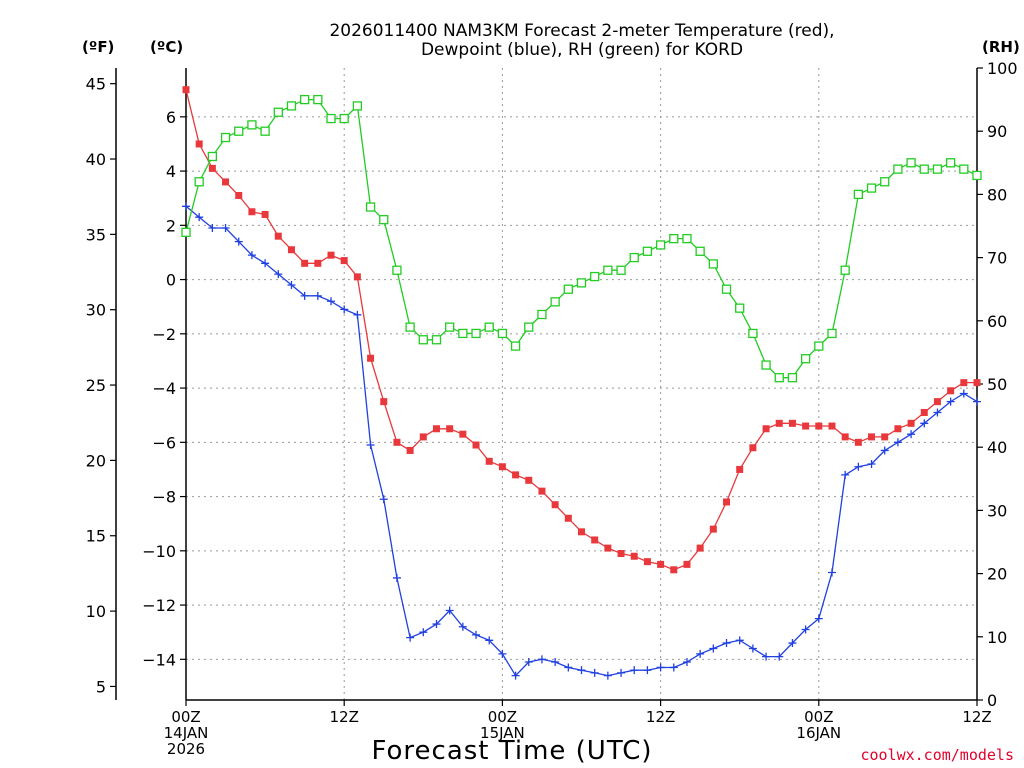  I want to click on fahrenheit-tick-label: 25, so click(96, 385).